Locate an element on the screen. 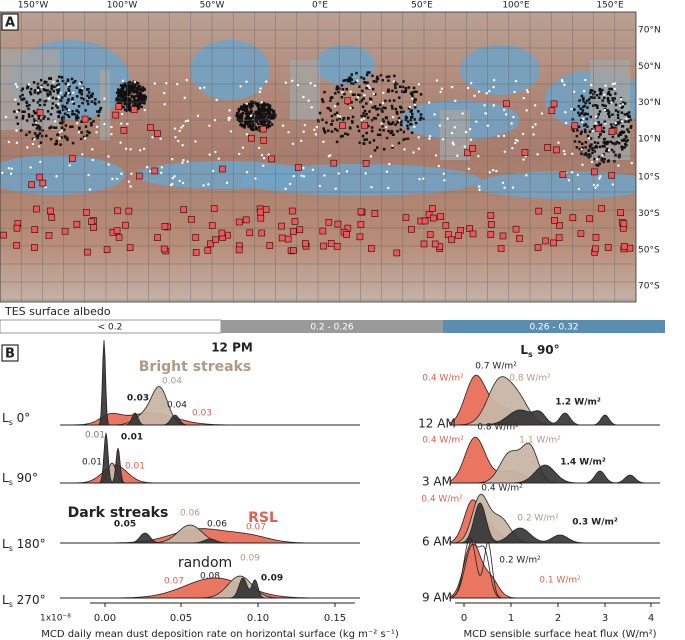  albedo-patch is located at coordinates (345, 65).